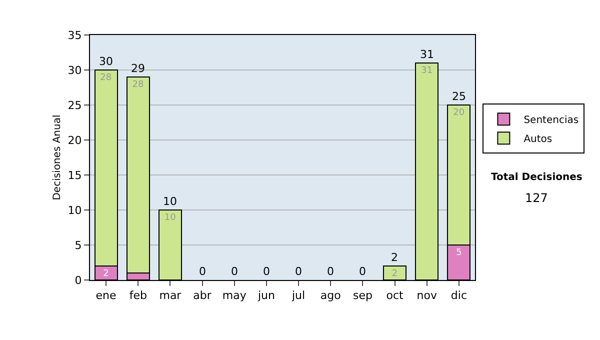 Image resolution: width=600 pixels, height=340 pixels. What do you see at coordinates (170, 218) in the screenshot?
I see `data-label: 10` at bounding box center [170, 218].